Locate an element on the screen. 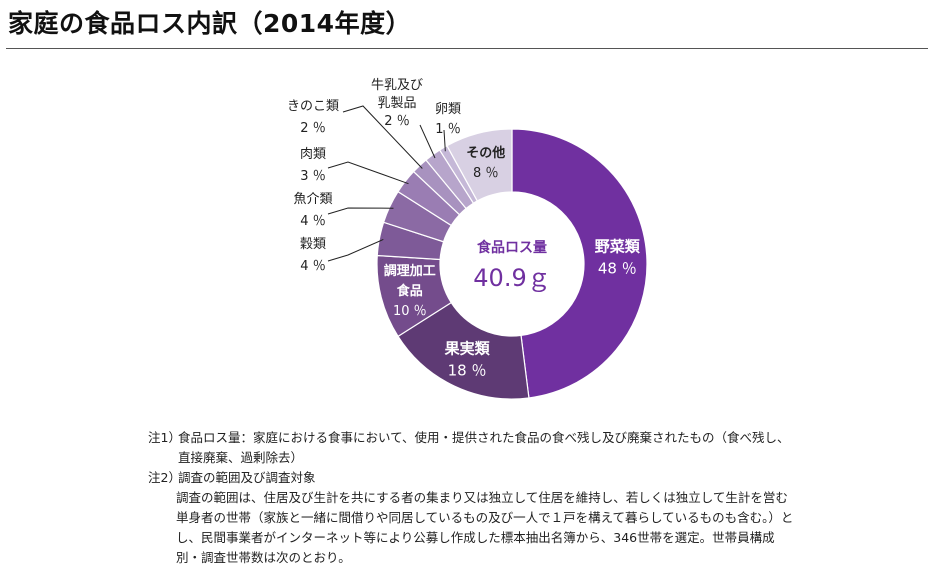  data-label-name: 卵類 is located at coordinates (448, 109).